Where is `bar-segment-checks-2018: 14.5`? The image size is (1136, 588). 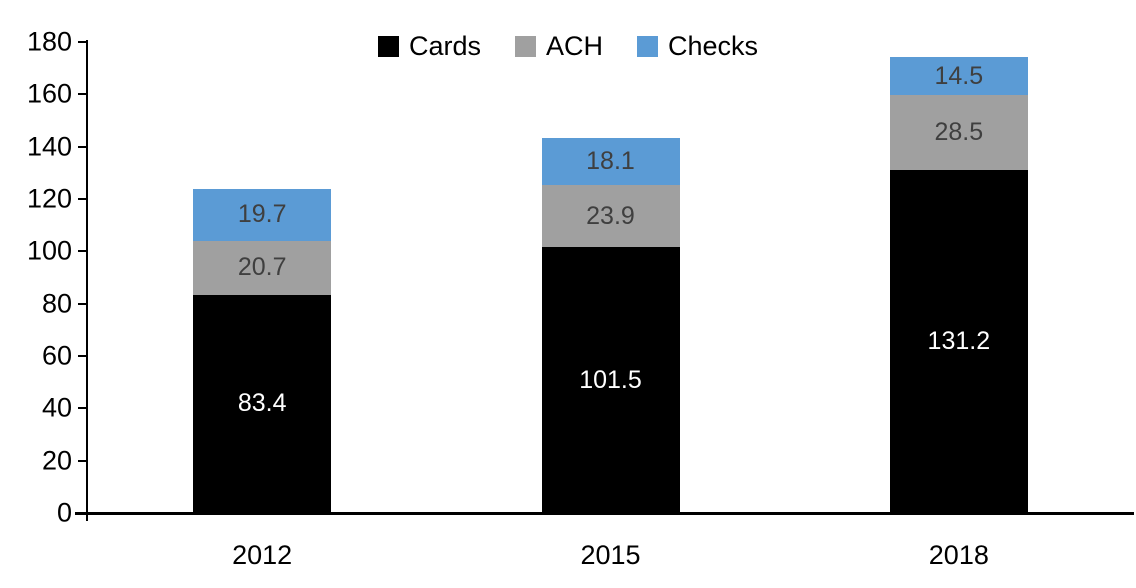 bar-segment-checks-2018: 14.5 is located at coordinates (958, 76).